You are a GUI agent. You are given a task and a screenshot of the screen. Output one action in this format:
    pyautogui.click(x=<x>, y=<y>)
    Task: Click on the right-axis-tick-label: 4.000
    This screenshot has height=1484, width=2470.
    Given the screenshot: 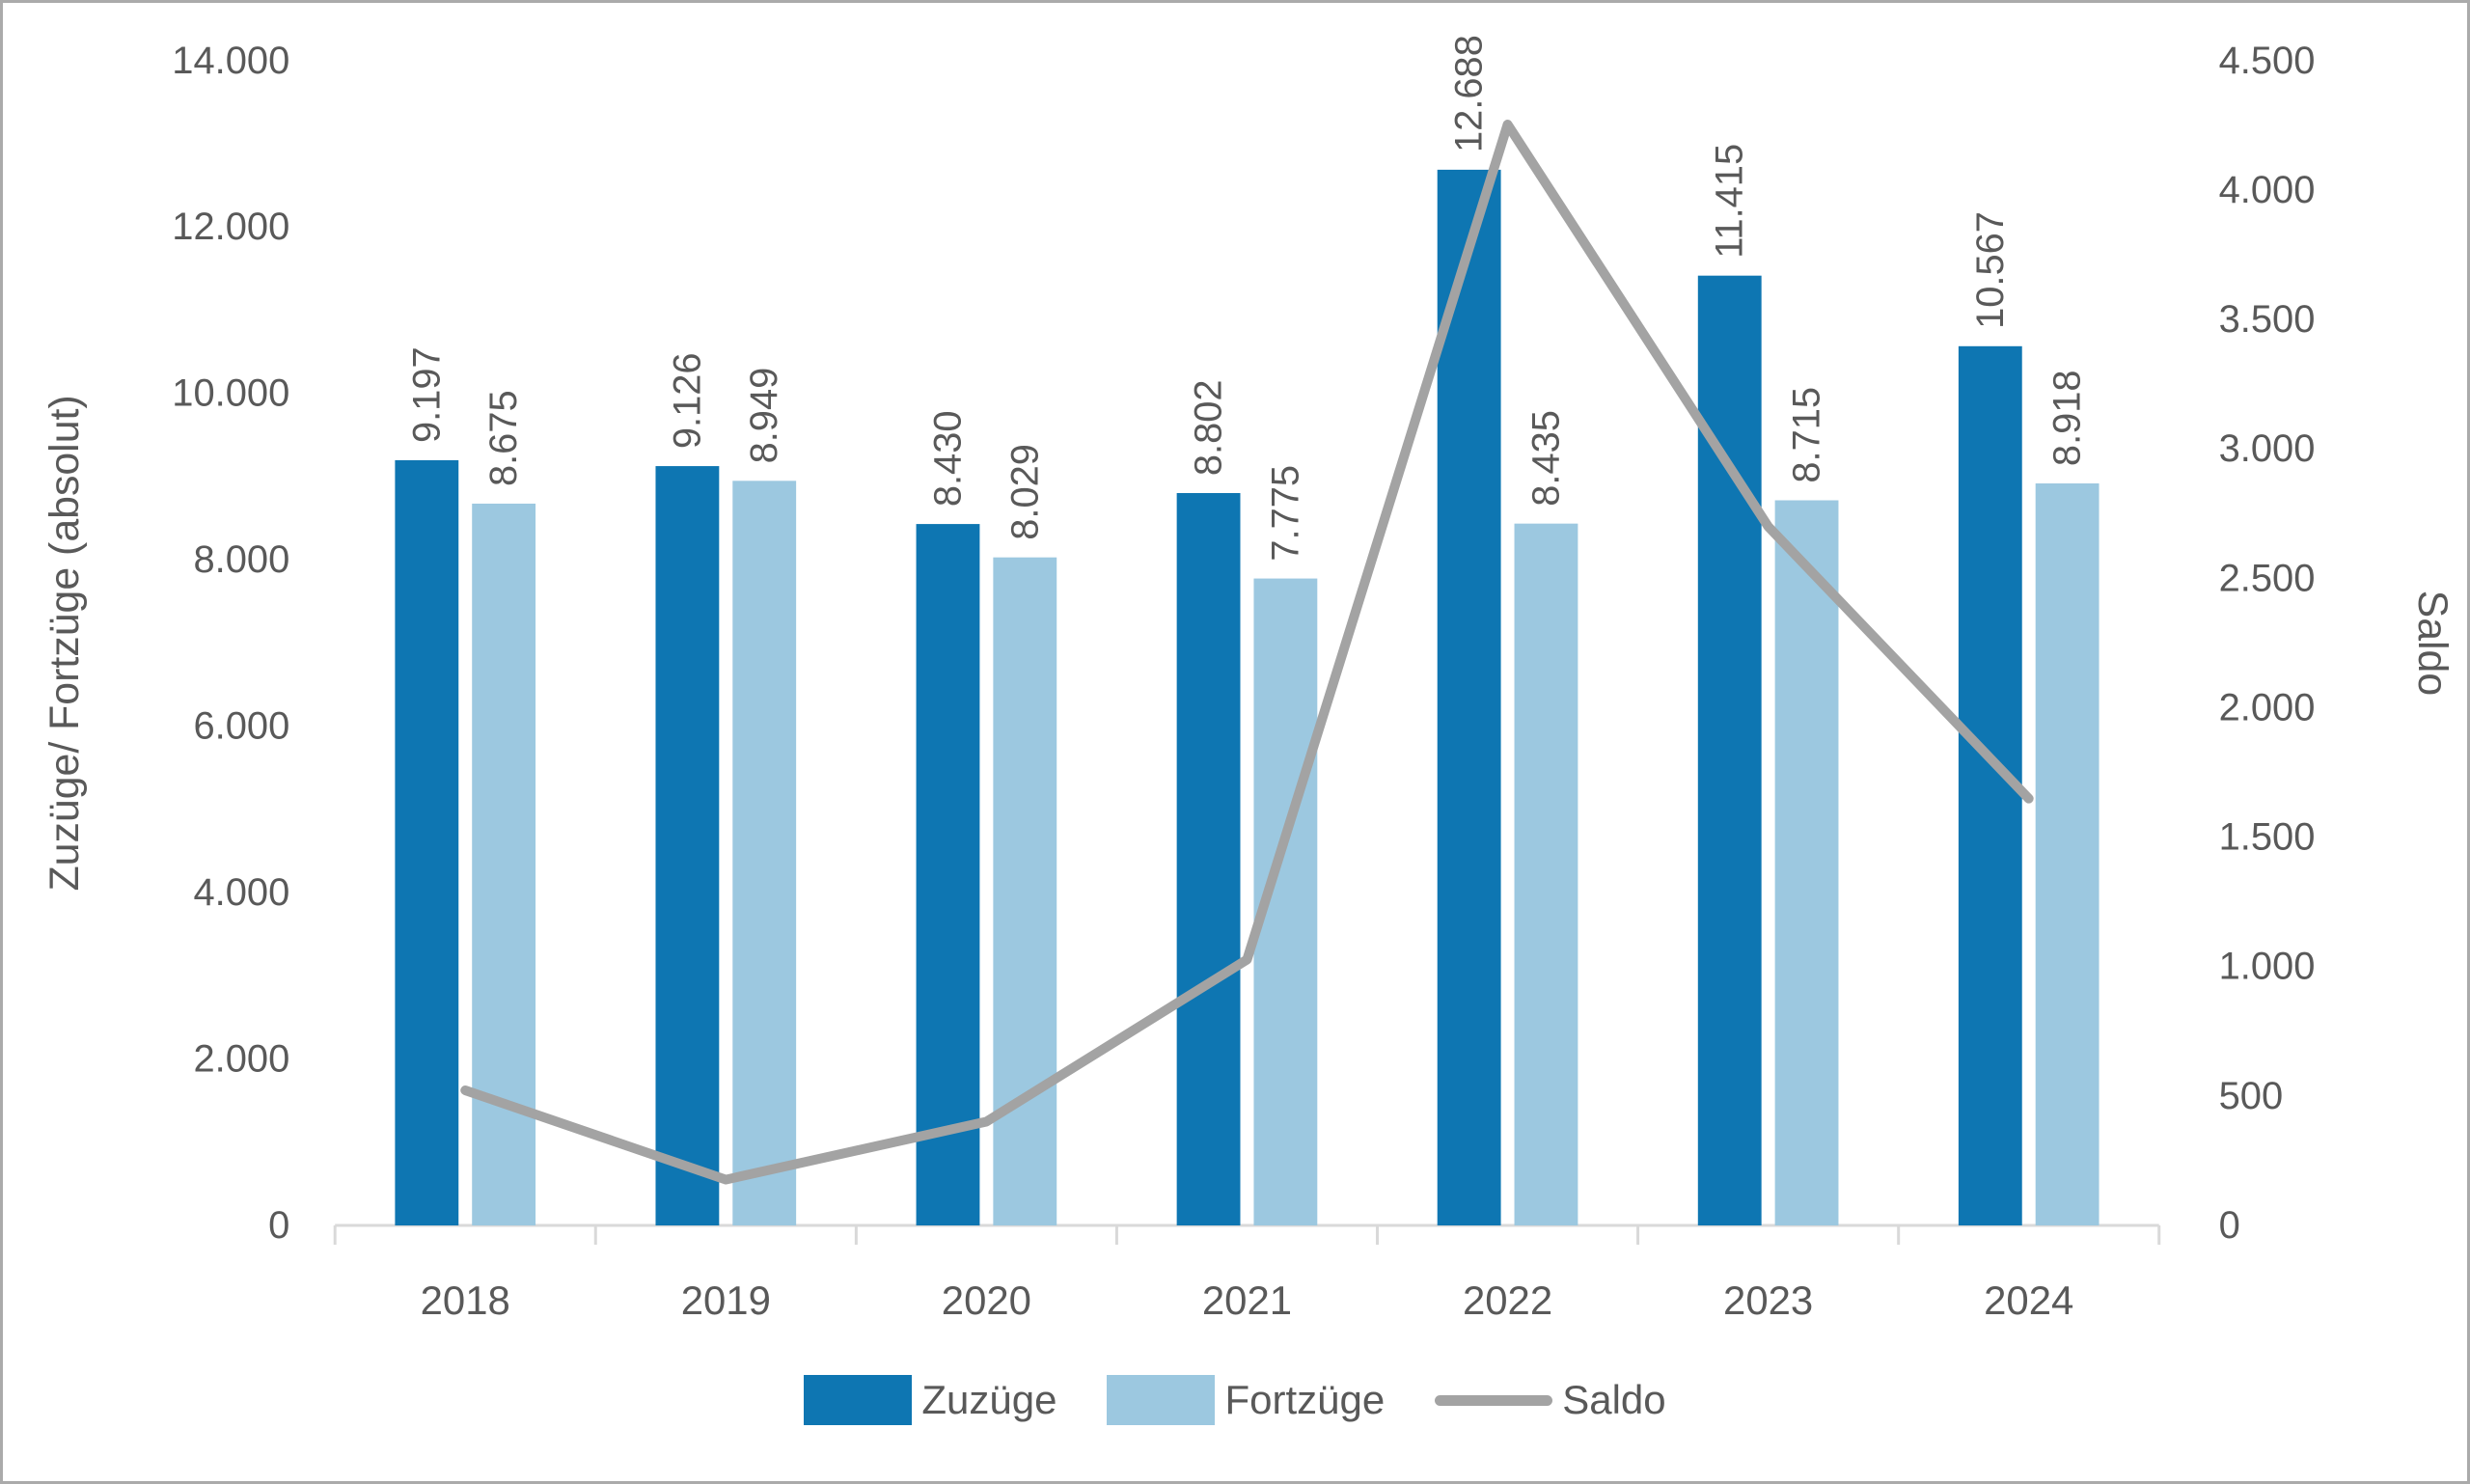 What is the action you would take?
    pyautogui.click(x=2267, y=190)
    